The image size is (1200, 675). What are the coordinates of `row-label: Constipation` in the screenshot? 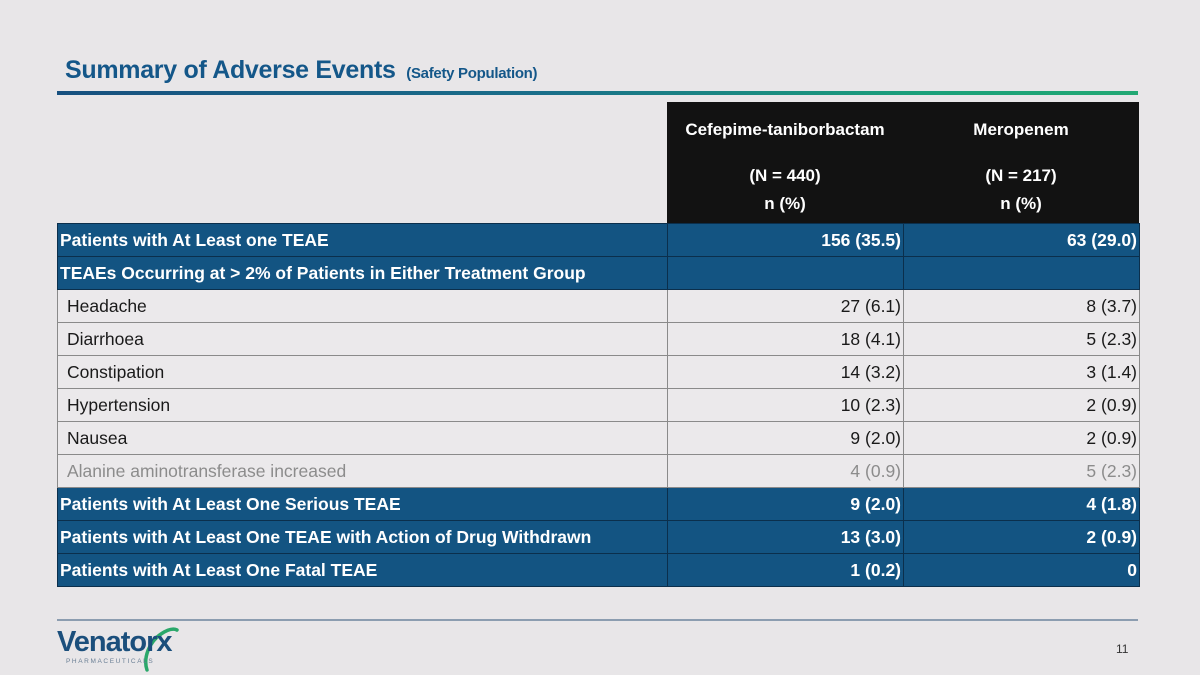 It's located at (362, 372).